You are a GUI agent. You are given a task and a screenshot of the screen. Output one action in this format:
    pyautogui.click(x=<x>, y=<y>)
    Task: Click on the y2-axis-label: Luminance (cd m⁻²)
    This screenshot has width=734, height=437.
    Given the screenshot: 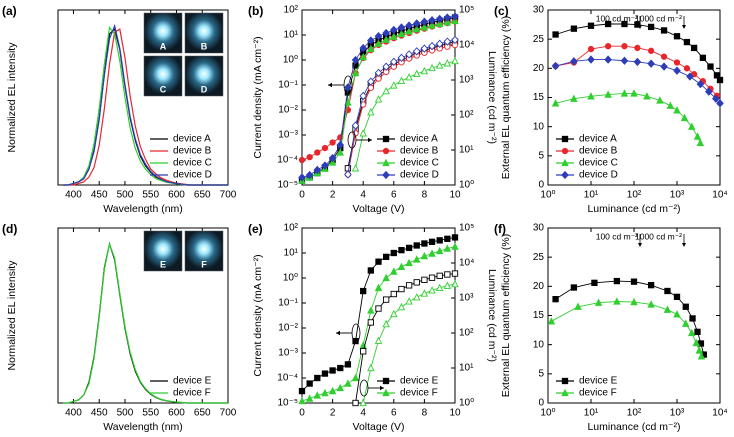 What is the action you would take?
    pyautogui.click(x=492, y=315)
    